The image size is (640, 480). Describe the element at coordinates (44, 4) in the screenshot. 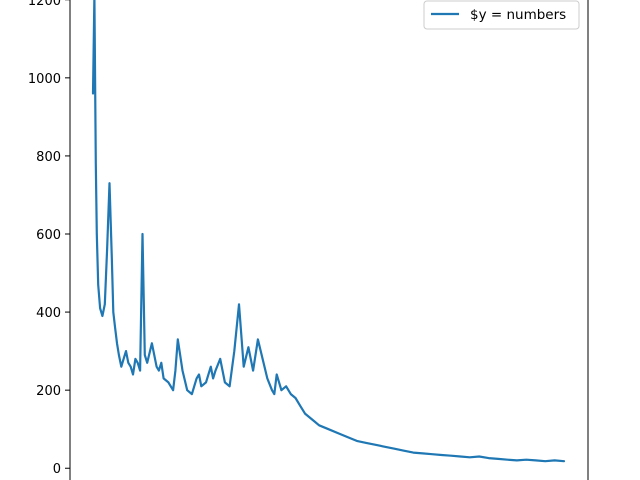

I see `y-tick-label: 1200` at that location.